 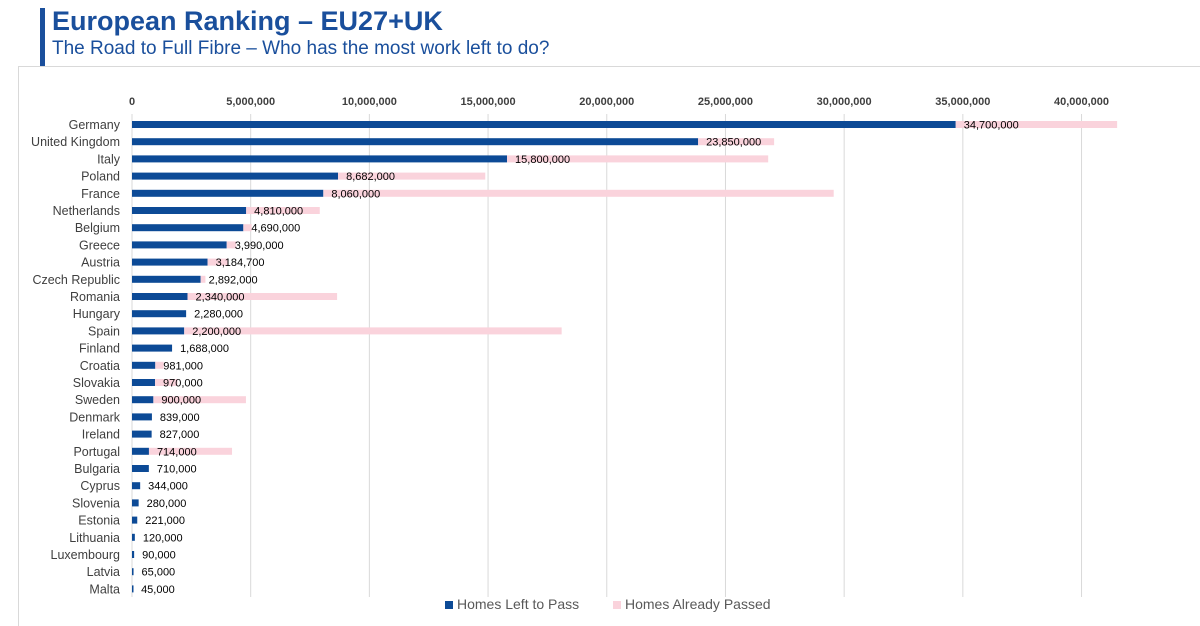 What do you see at coordinates (369, 102) in the screenshot?
I see `x-tick-label: 10,000,000` at bounding box center [369, 102].